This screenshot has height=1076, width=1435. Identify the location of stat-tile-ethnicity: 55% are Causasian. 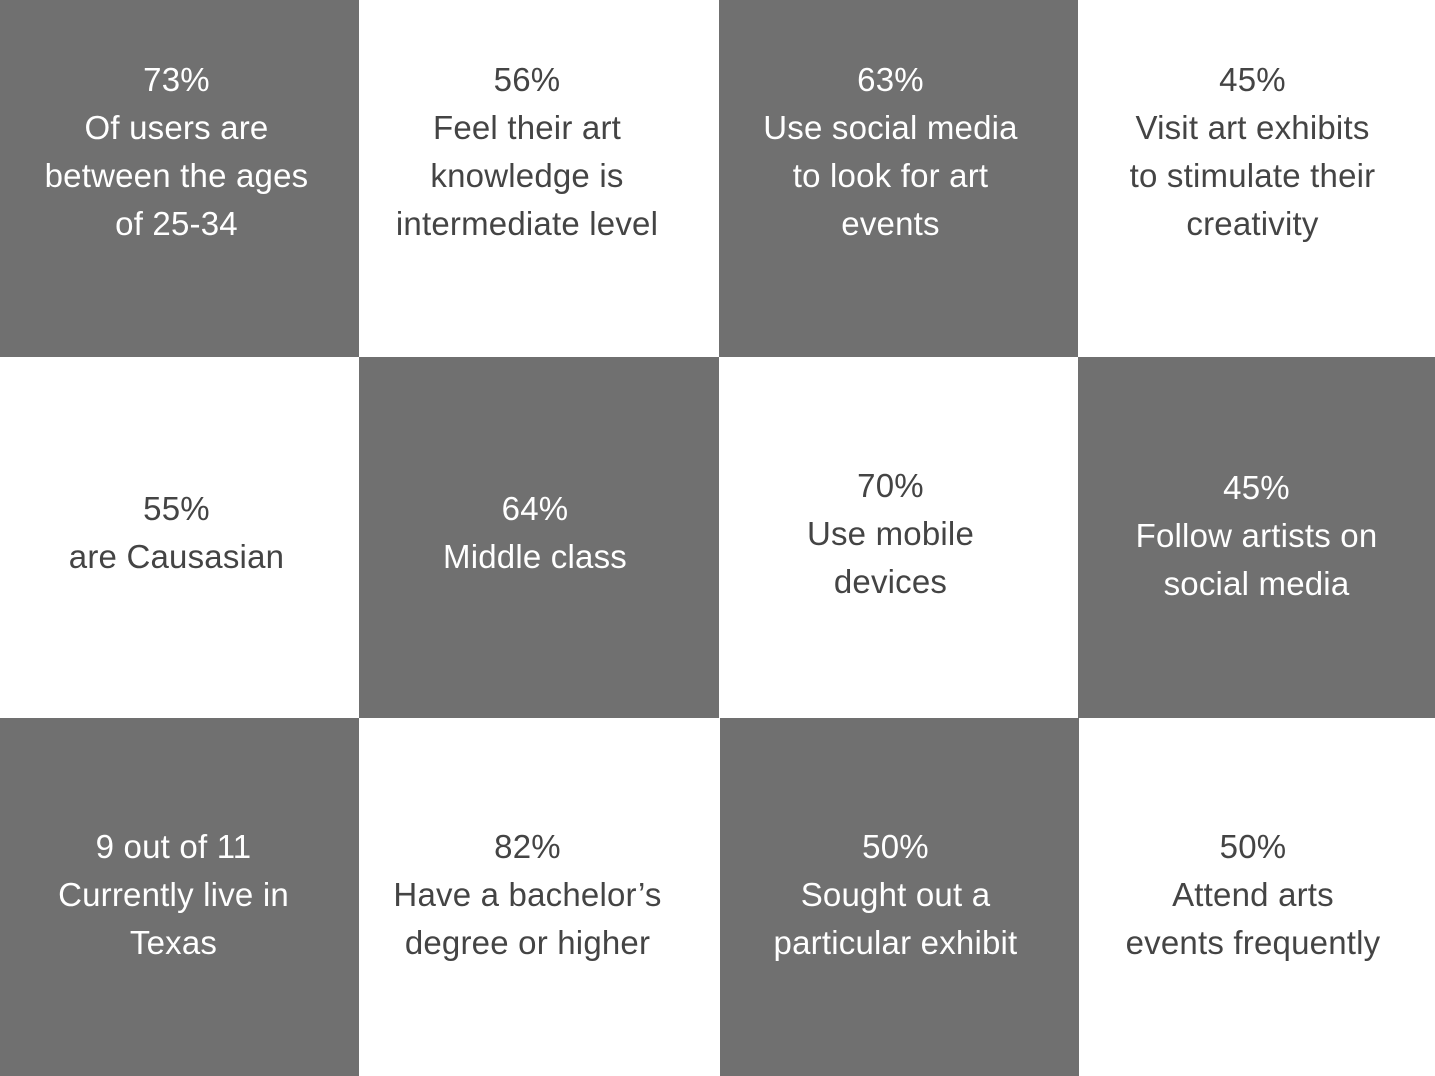
(179, 537).